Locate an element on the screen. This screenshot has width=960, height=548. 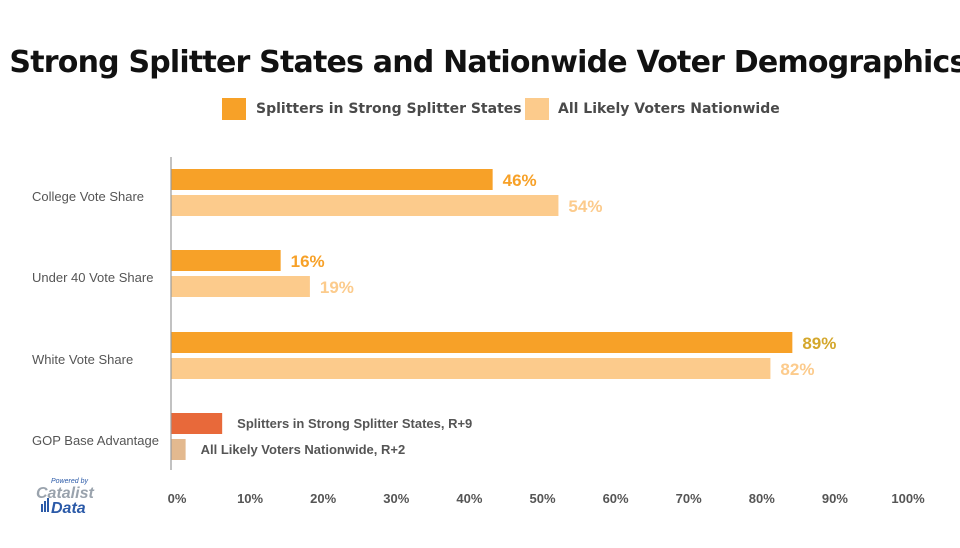
annotation-label: Splitters in Strong Splitter States, R+9 is located at coordinates (354, 423).